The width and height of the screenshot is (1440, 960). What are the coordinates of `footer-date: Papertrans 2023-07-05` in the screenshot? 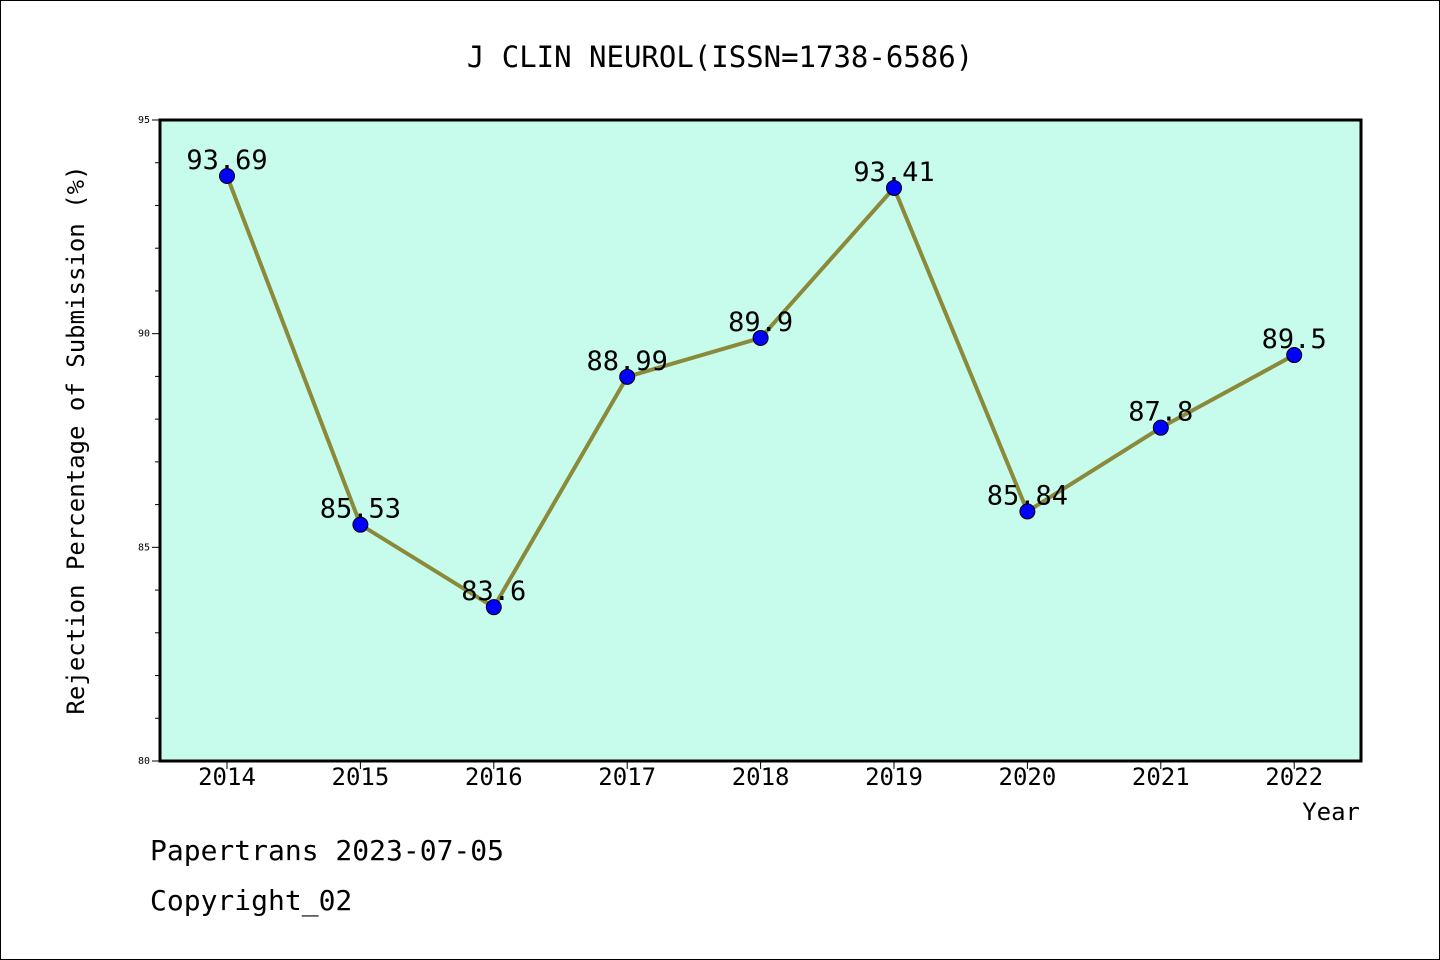 It's located at (327, 850).